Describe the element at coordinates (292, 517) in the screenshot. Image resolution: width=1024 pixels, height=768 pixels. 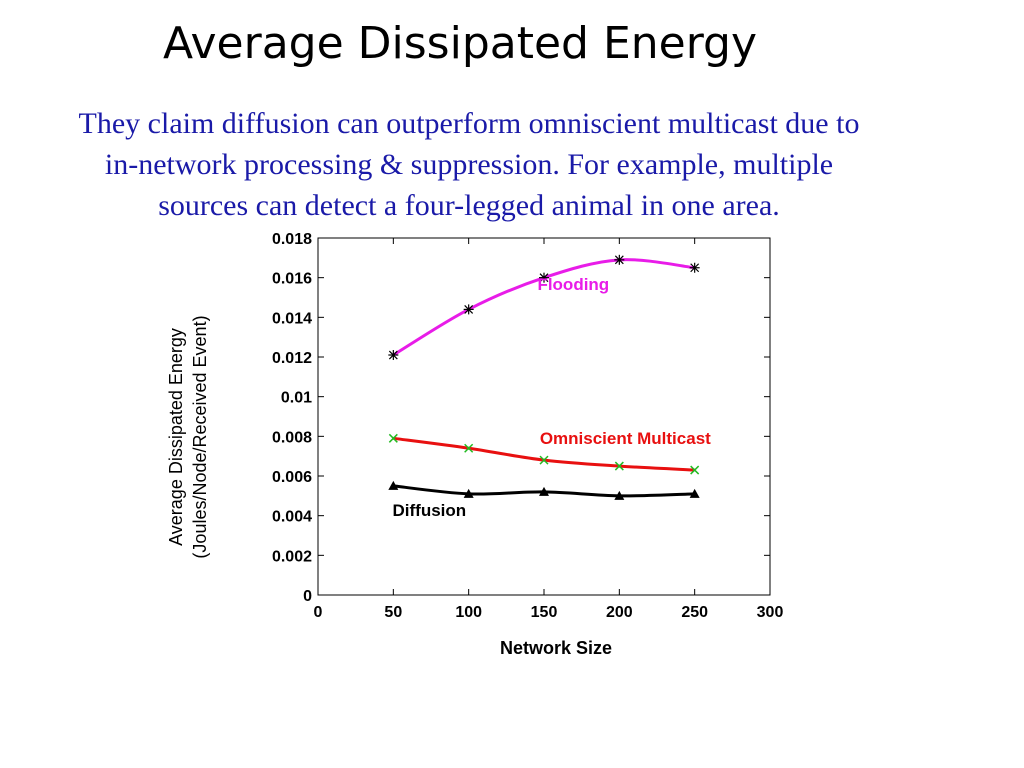
I see `y-tick-label: 0.004` at that location.